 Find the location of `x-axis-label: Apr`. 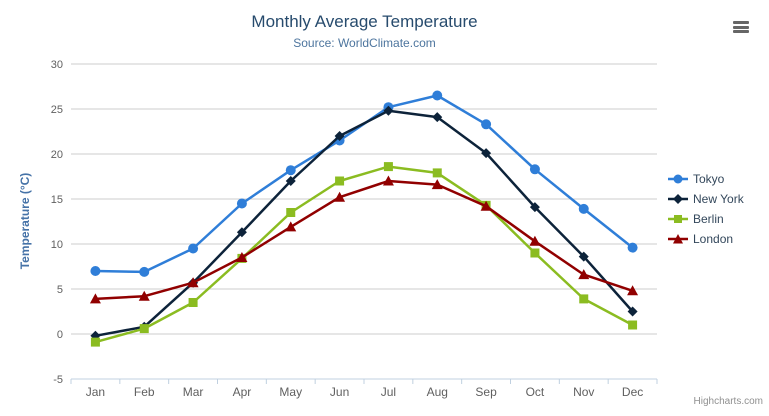

x-axis-label: Apr is located at coordinates (242, 392).